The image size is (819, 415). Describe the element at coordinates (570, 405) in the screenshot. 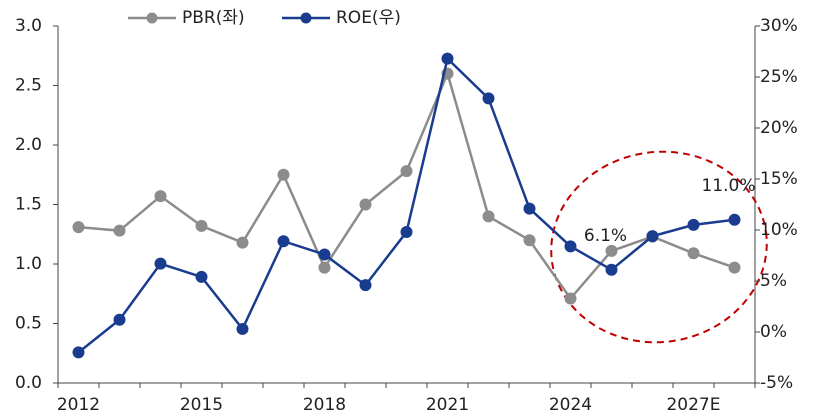

I see `x-tick-label: 2024` at that location.